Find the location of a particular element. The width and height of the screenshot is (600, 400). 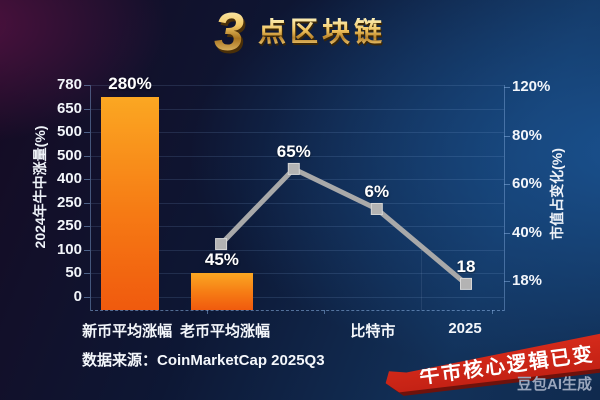

left-tick-label: 100 is located at coordinates (69, 249).